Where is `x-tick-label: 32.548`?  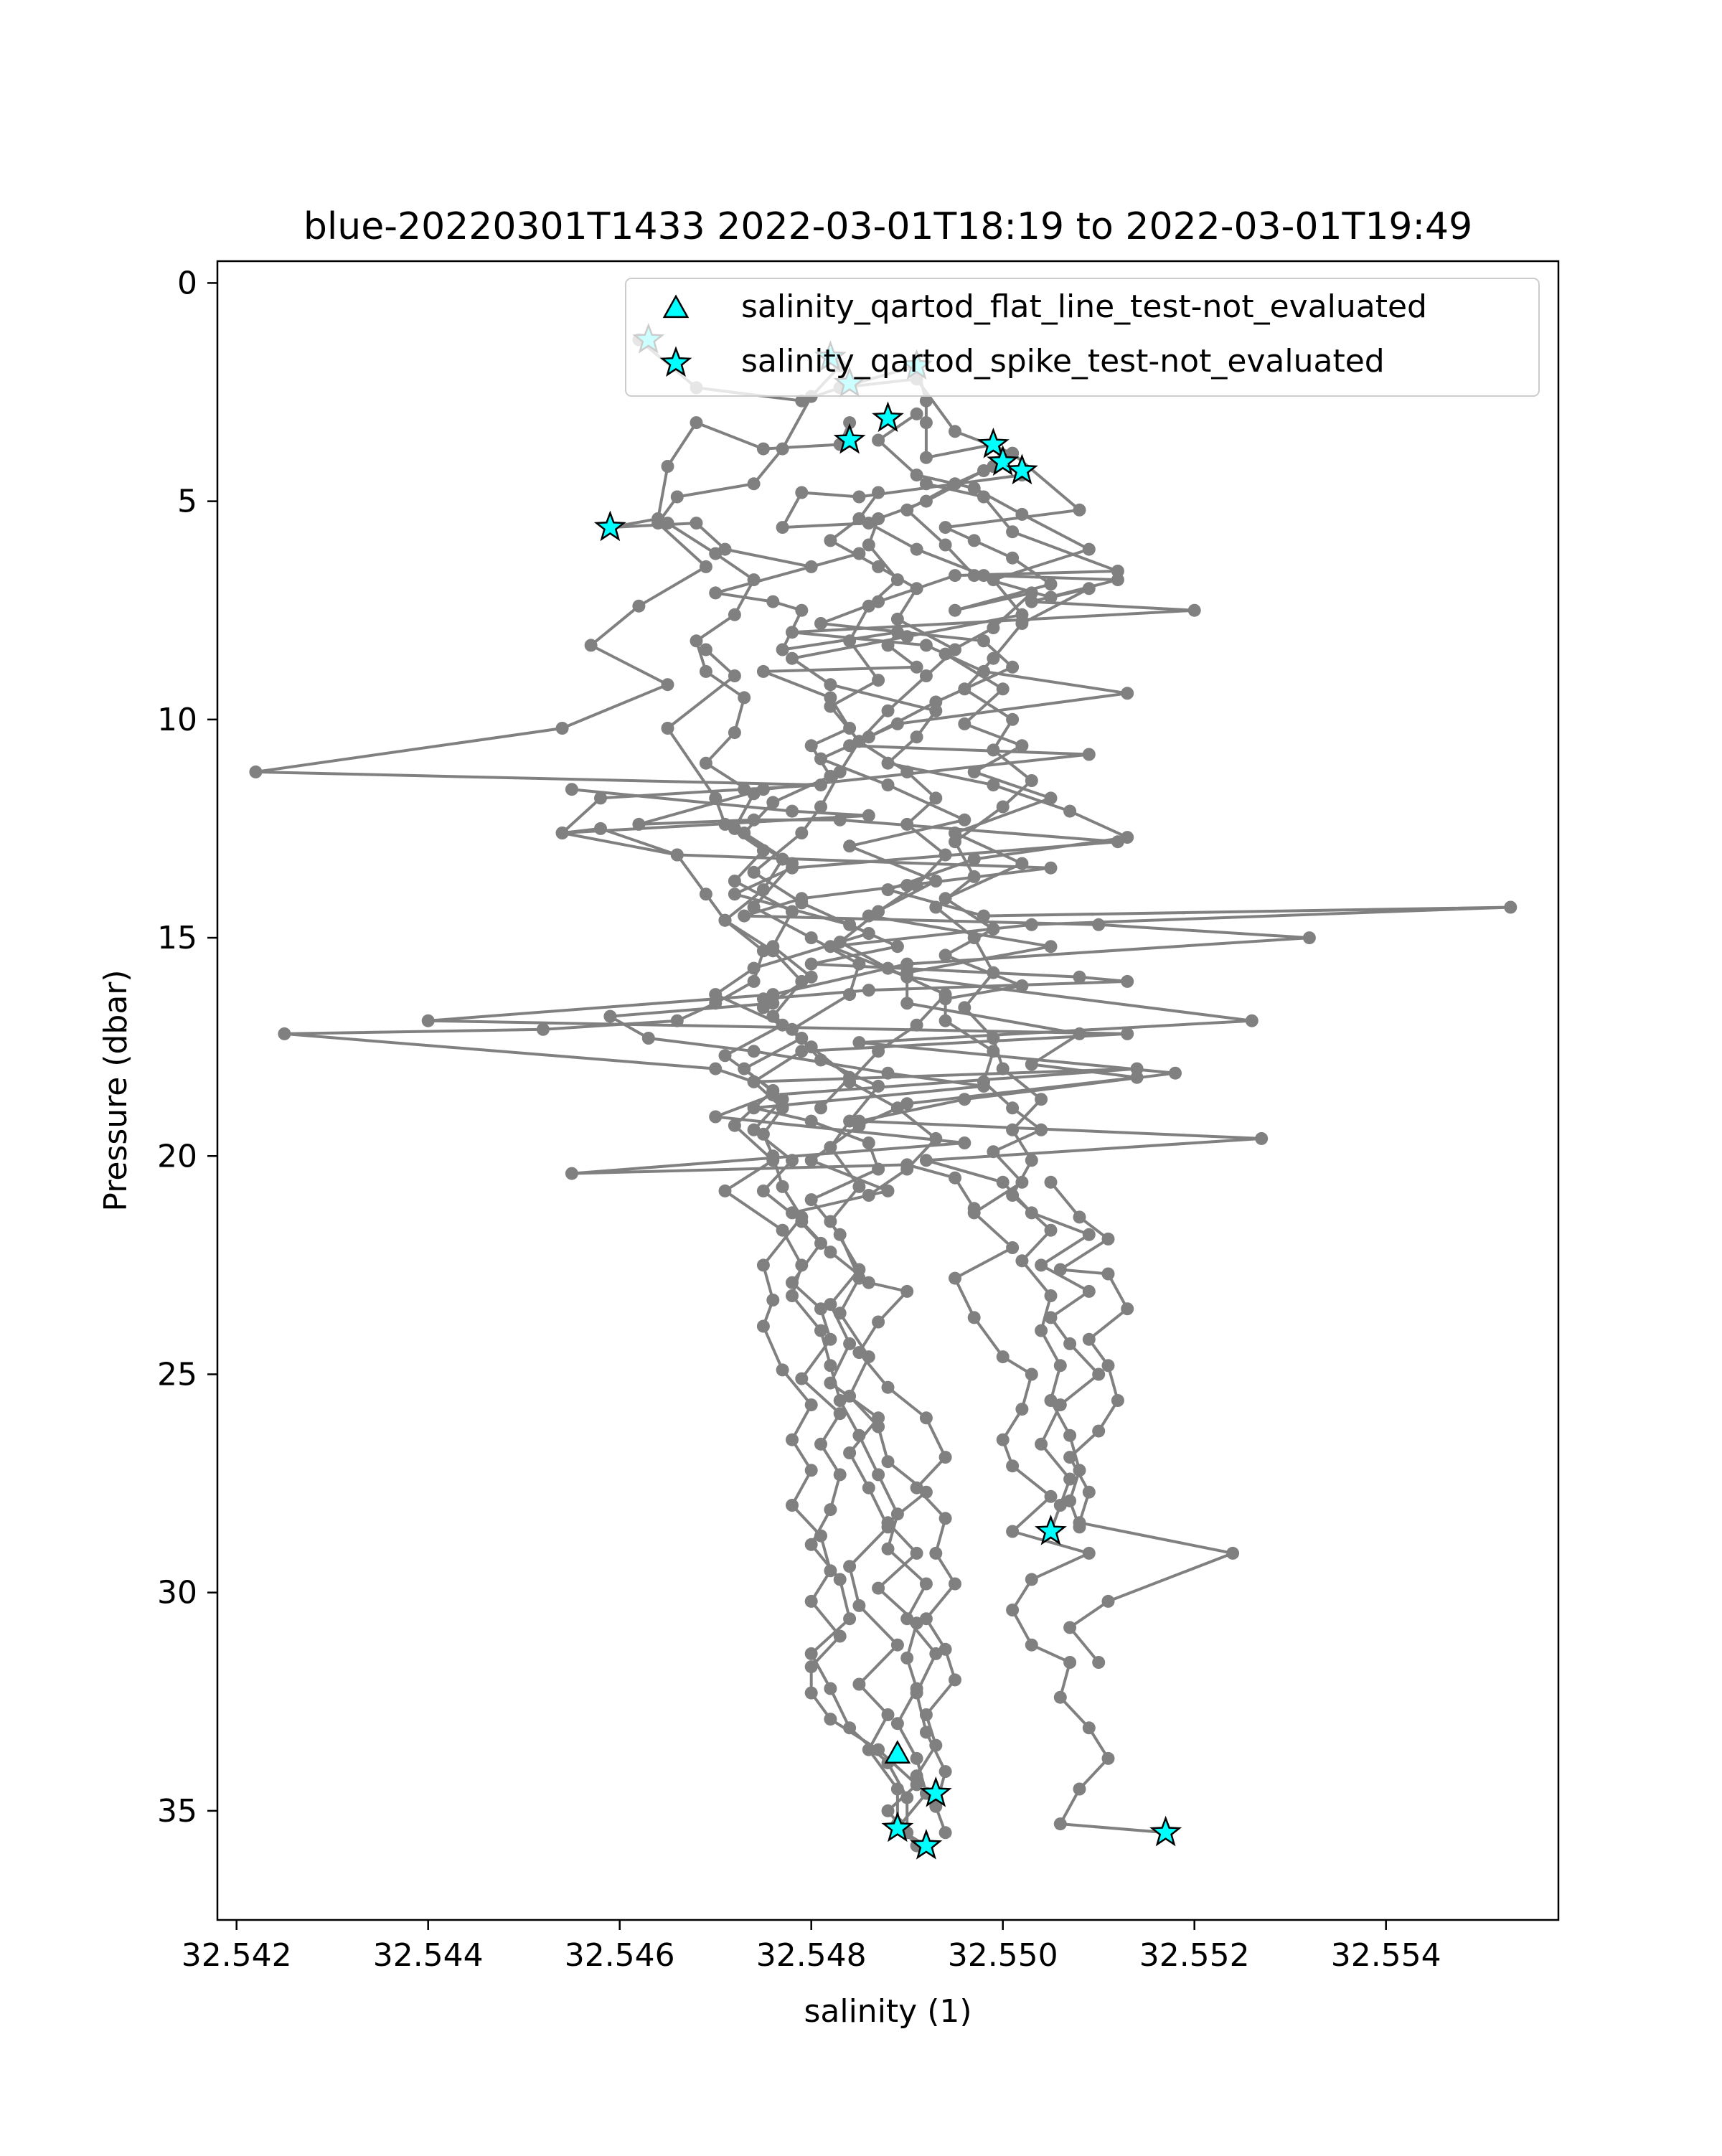
x-tick-label: 32.548 is located at coordinates (812, 1956).